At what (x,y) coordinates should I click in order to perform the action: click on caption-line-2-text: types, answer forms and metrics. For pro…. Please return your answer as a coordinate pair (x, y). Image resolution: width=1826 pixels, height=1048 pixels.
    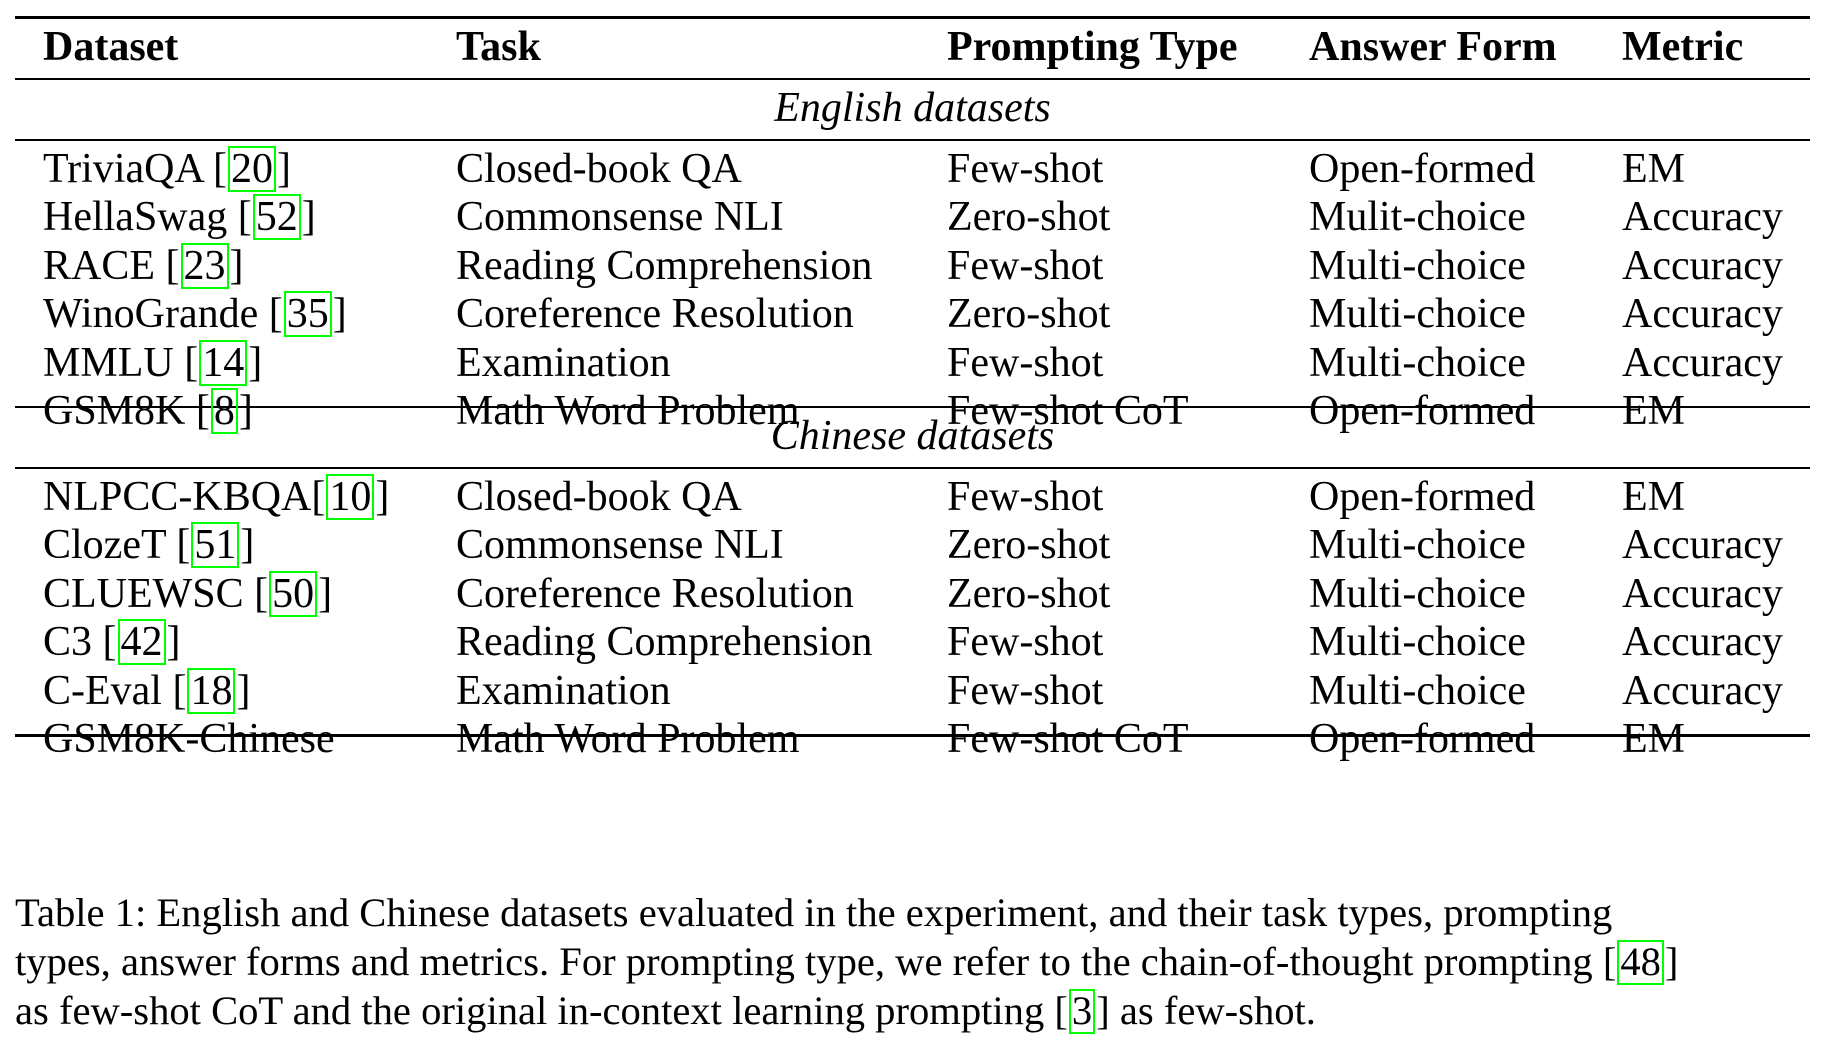
    Looking at the image, I should click on (809, 961).